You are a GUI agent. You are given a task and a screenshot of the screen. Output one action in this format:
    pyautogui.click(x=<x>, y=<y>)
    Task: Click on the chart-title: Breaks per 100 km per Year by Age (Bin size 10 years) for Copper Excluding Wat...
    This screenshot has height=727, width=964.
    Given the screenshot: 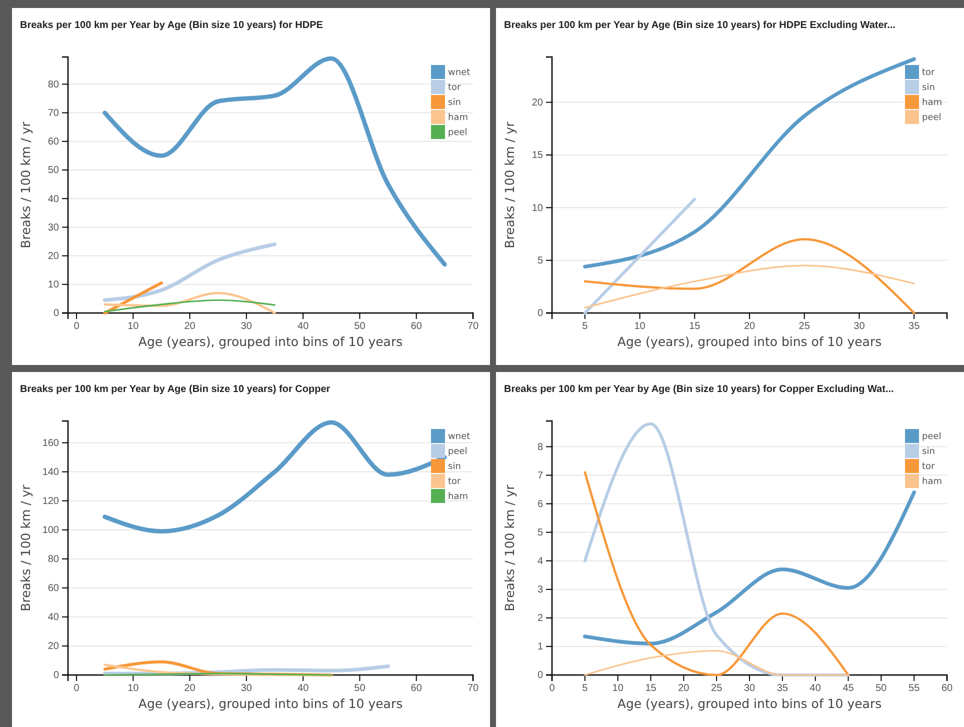 What is the action you would take?
    pyautogui.click(x=699, y=389)
    